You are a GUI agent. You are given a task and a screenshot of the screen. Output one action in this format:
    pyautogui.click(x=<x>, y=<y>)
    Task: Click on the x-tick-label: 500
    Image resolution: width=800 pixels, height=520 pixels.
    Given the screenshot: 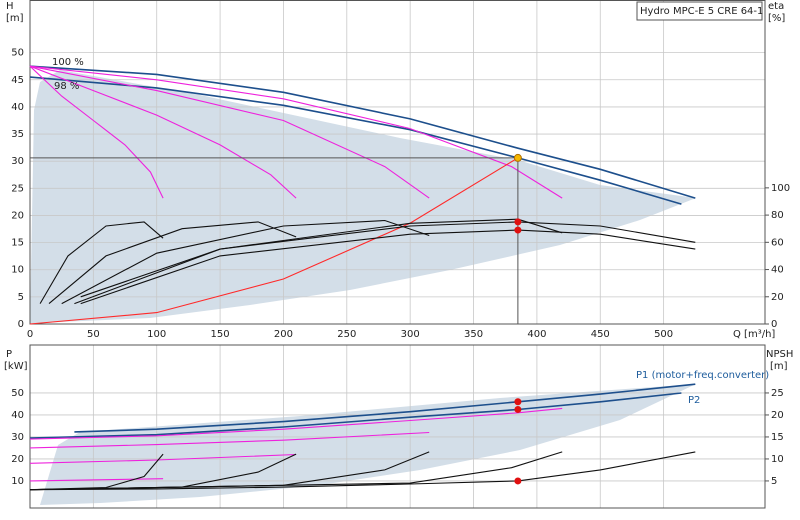 What is the action you would take?
    pyautogui.click(x=663, y=334)
    